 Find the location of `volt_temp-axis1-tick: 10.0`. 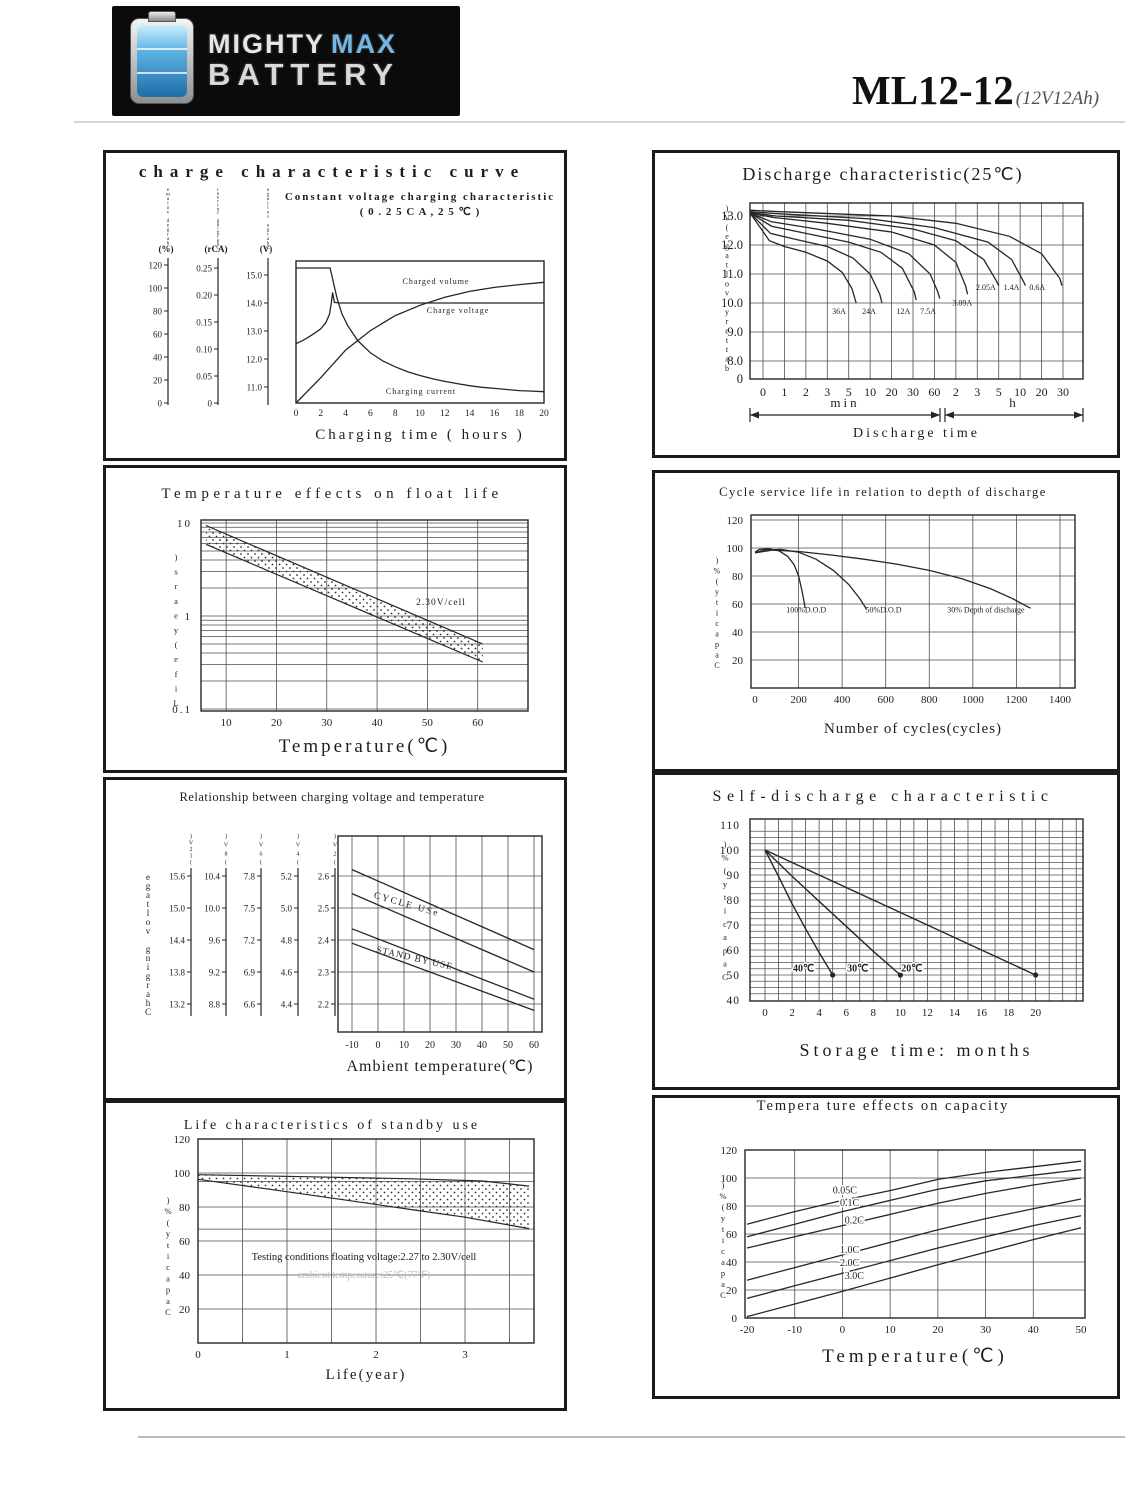

volt_temp-axis1-tick: 10.0 is located at coordinates (212, 909).